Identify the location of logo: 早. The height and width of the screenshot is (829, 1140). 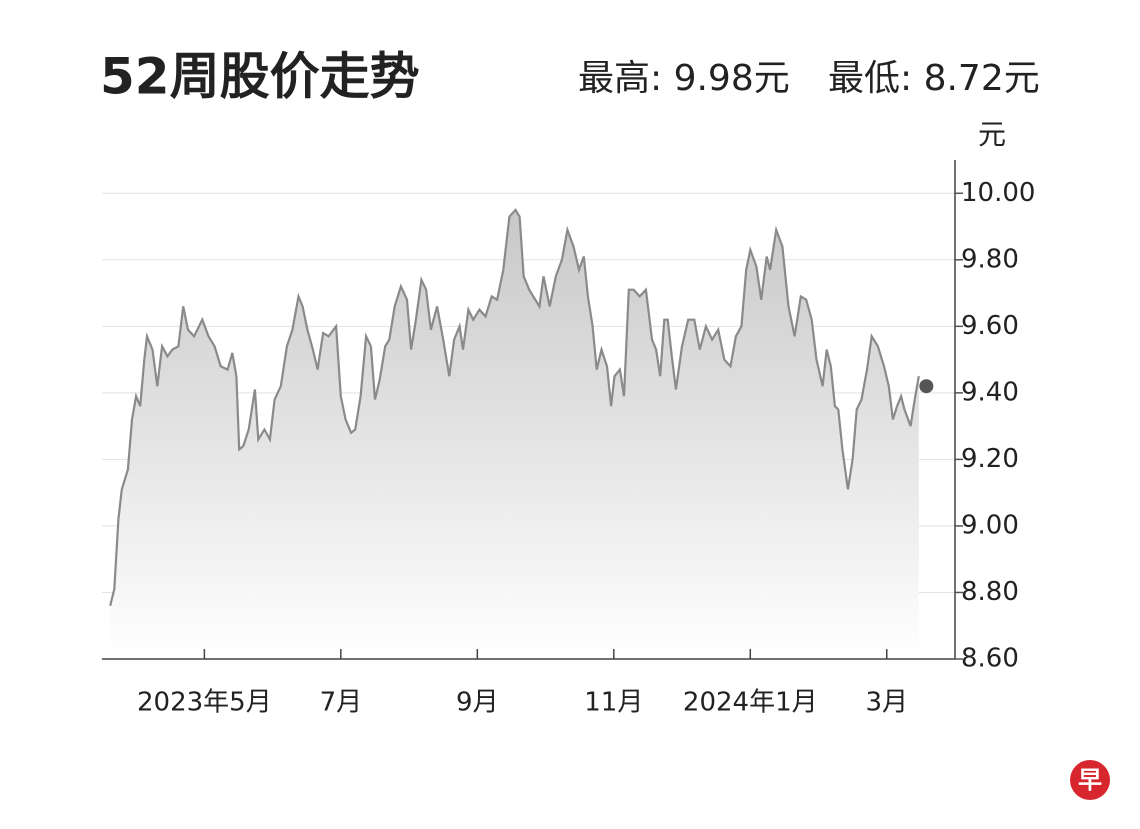
(1090, 780).